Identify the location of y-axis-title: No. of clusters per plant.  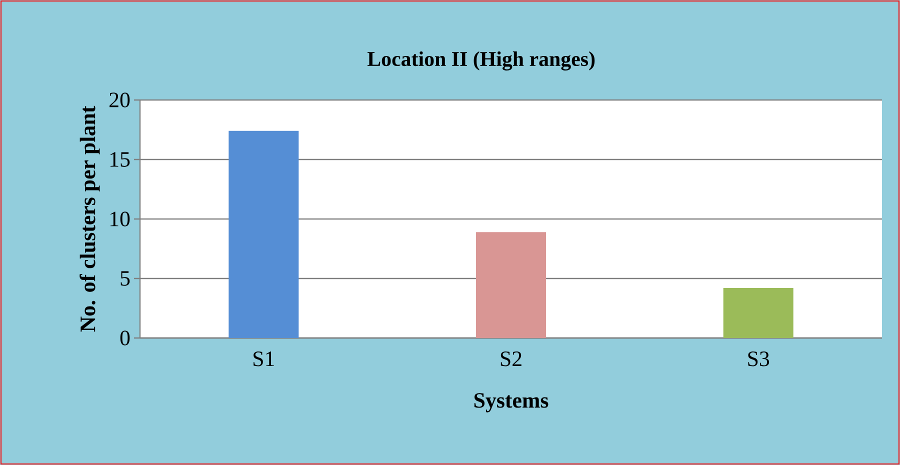
(90, 219).